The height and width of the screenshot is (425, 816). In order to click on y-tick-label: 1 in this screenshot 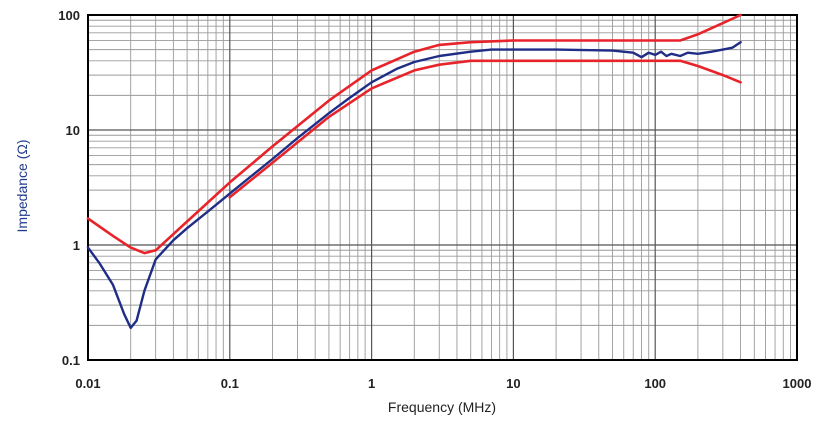, I will do `click(76, 245)`.